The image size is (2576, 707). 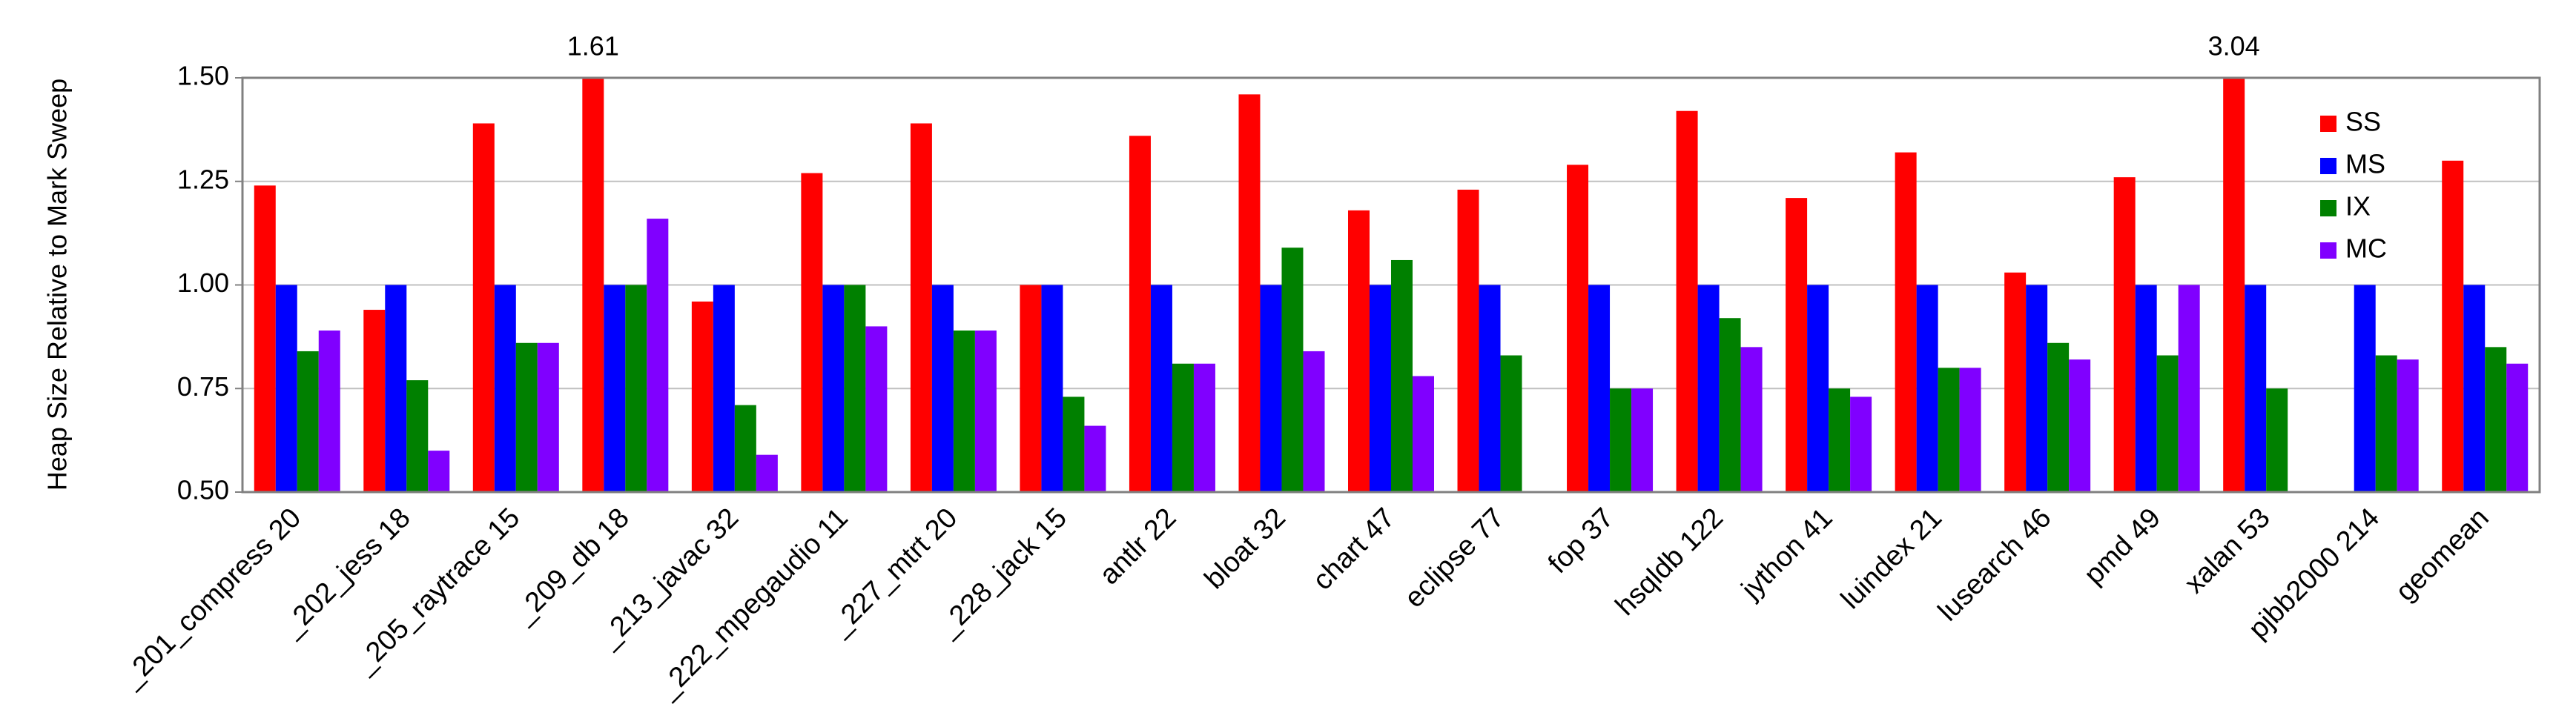 I want to click on legend-label: MC, so click(x=2366, y=248).